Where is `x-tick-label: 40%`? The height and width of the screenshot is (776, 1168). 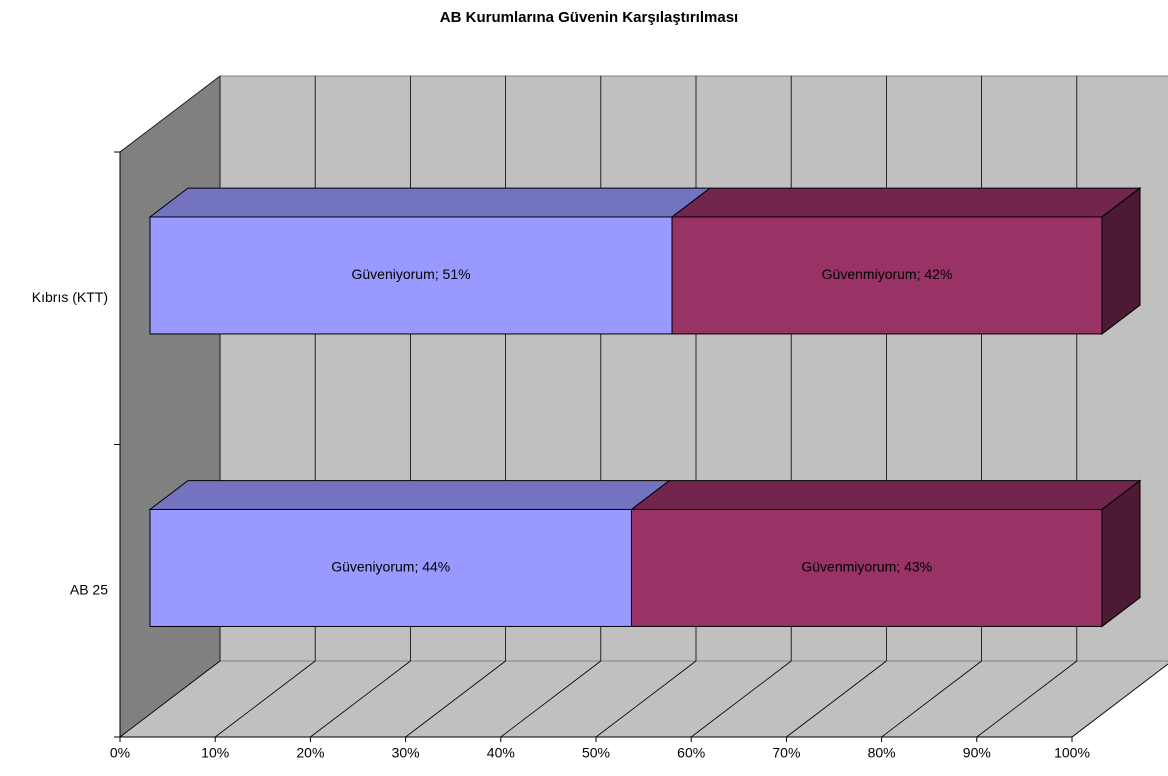
x-tick-label: 40% is located at coordinates (501, 753).